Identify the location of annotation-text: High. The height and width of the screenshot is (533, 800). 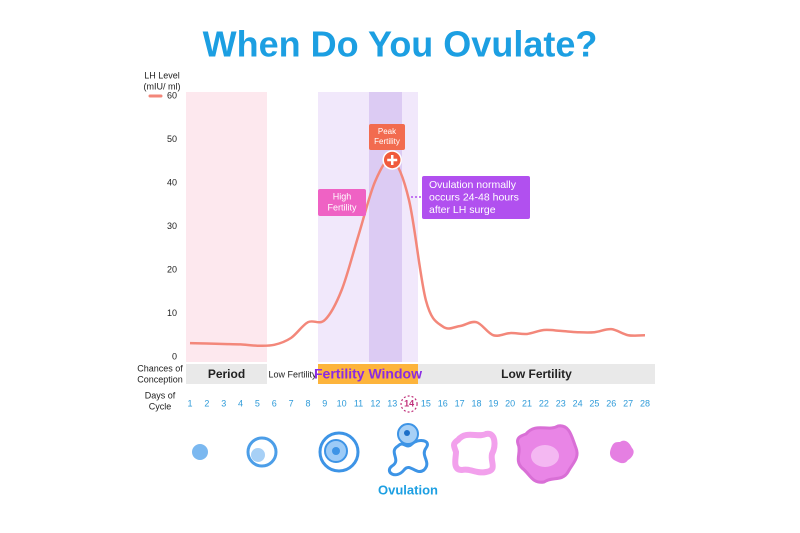
(342, 196).